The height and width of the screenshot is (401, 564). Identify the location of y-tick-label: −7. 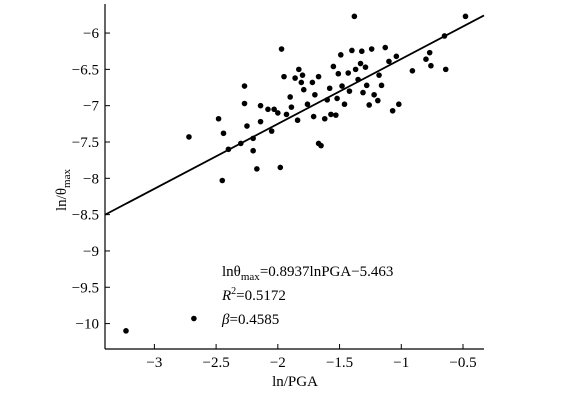
(91, 107).